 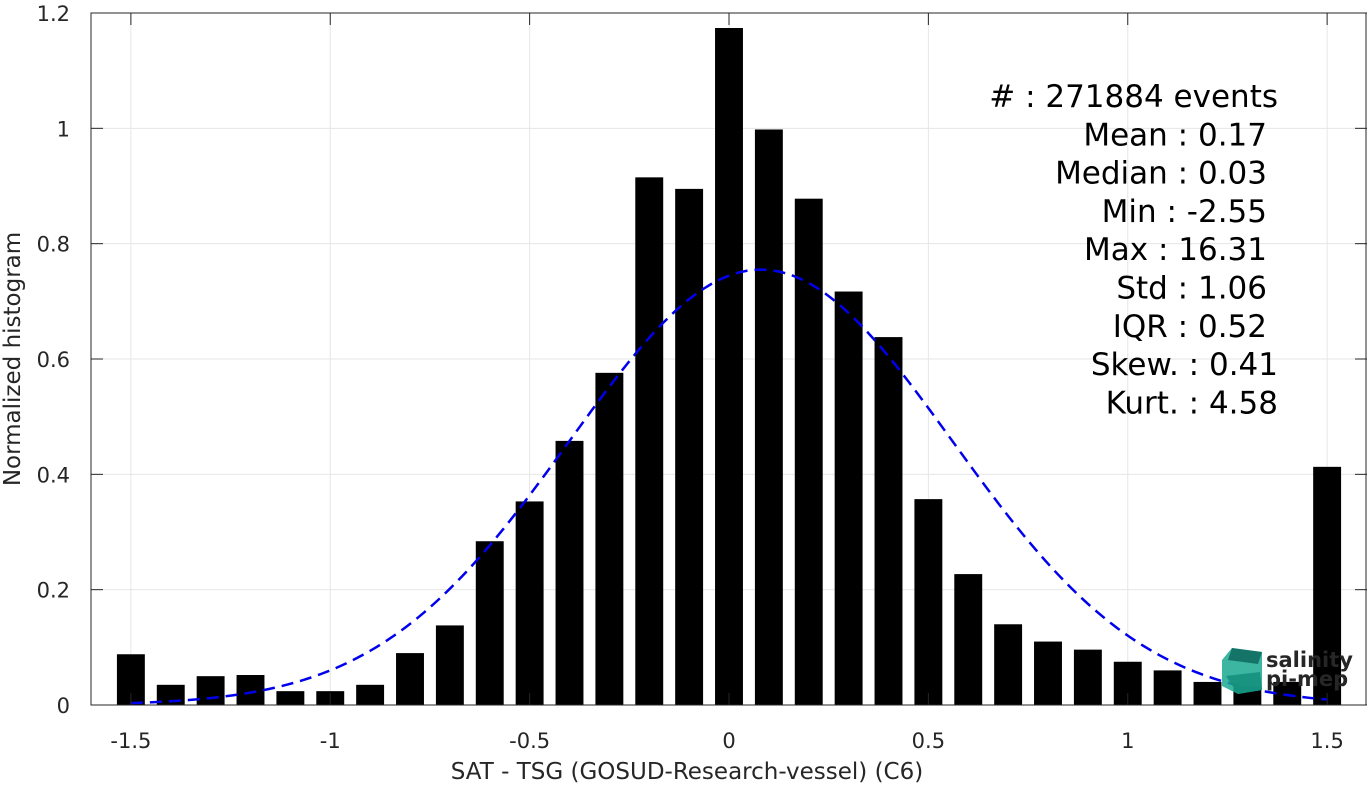 What do you see at coordinates (1175, 250) in the screenshot?
I see `stat-line-4: Max : 16.31` at bounding box center [1175, 250].